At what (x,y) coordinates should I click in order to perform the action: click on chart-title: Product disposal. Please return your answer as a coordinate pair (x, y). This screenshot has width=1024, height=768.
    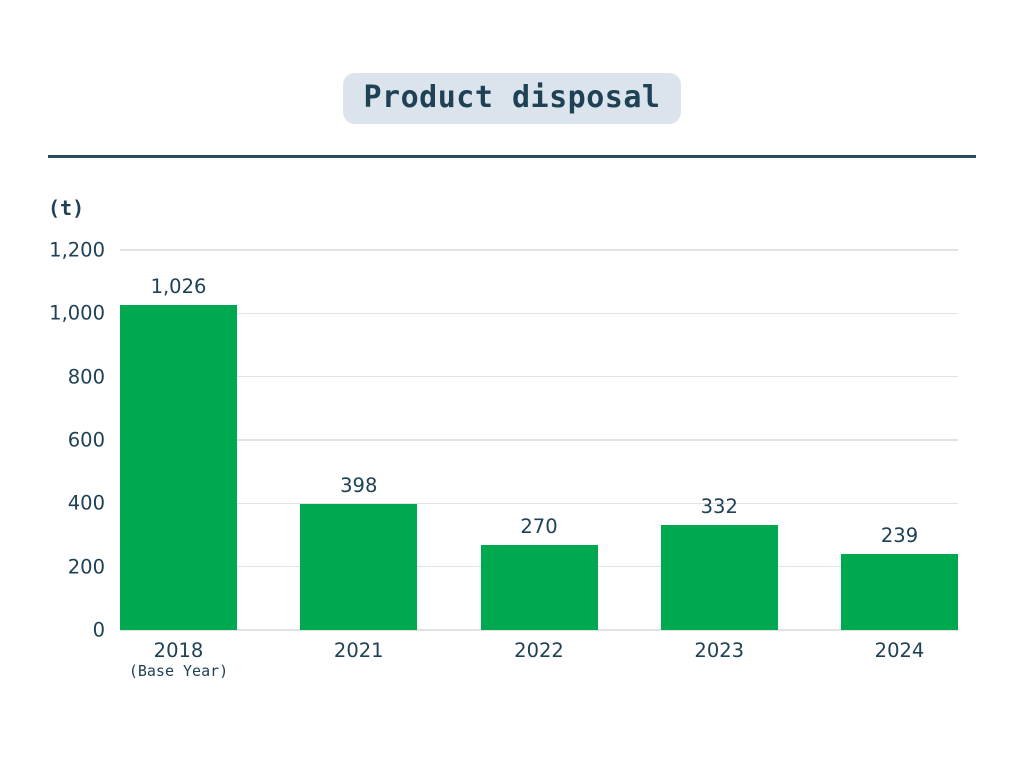
    Looking at the image, I should click on (512, 98).